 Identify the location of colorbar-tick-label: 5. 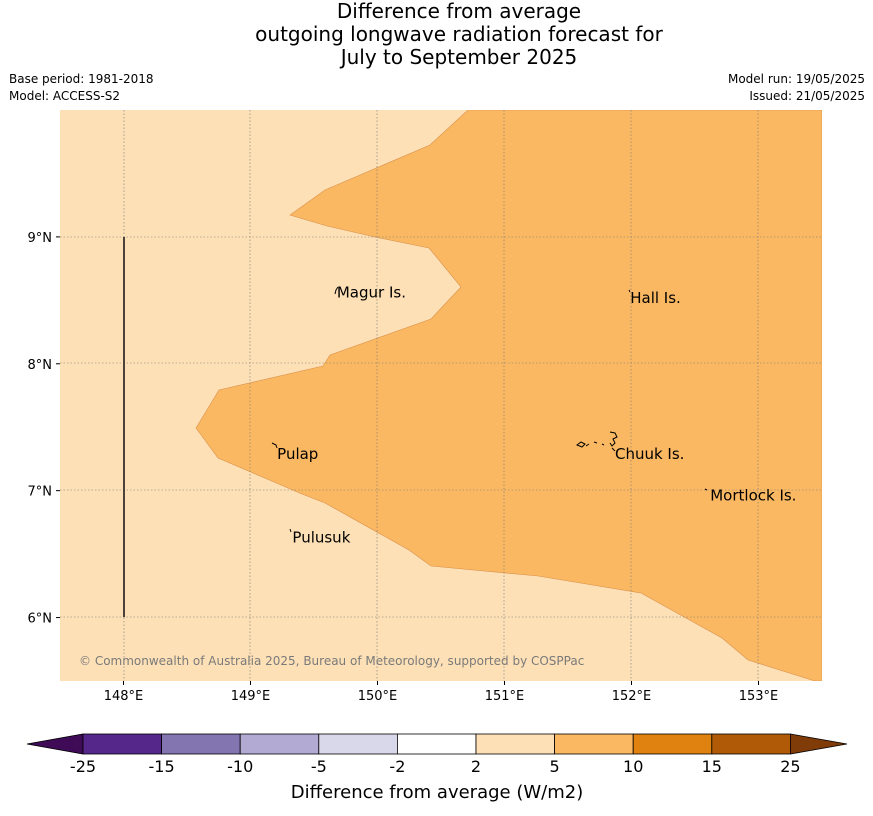
(555, 766).